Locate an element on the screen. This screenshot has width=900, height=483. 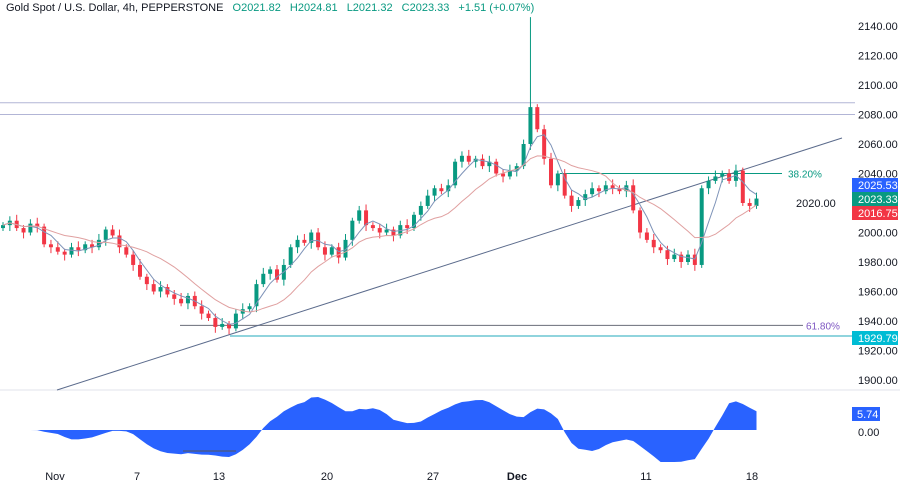
y-tick-label: 1900.00 is located at coordinates (878, 381).